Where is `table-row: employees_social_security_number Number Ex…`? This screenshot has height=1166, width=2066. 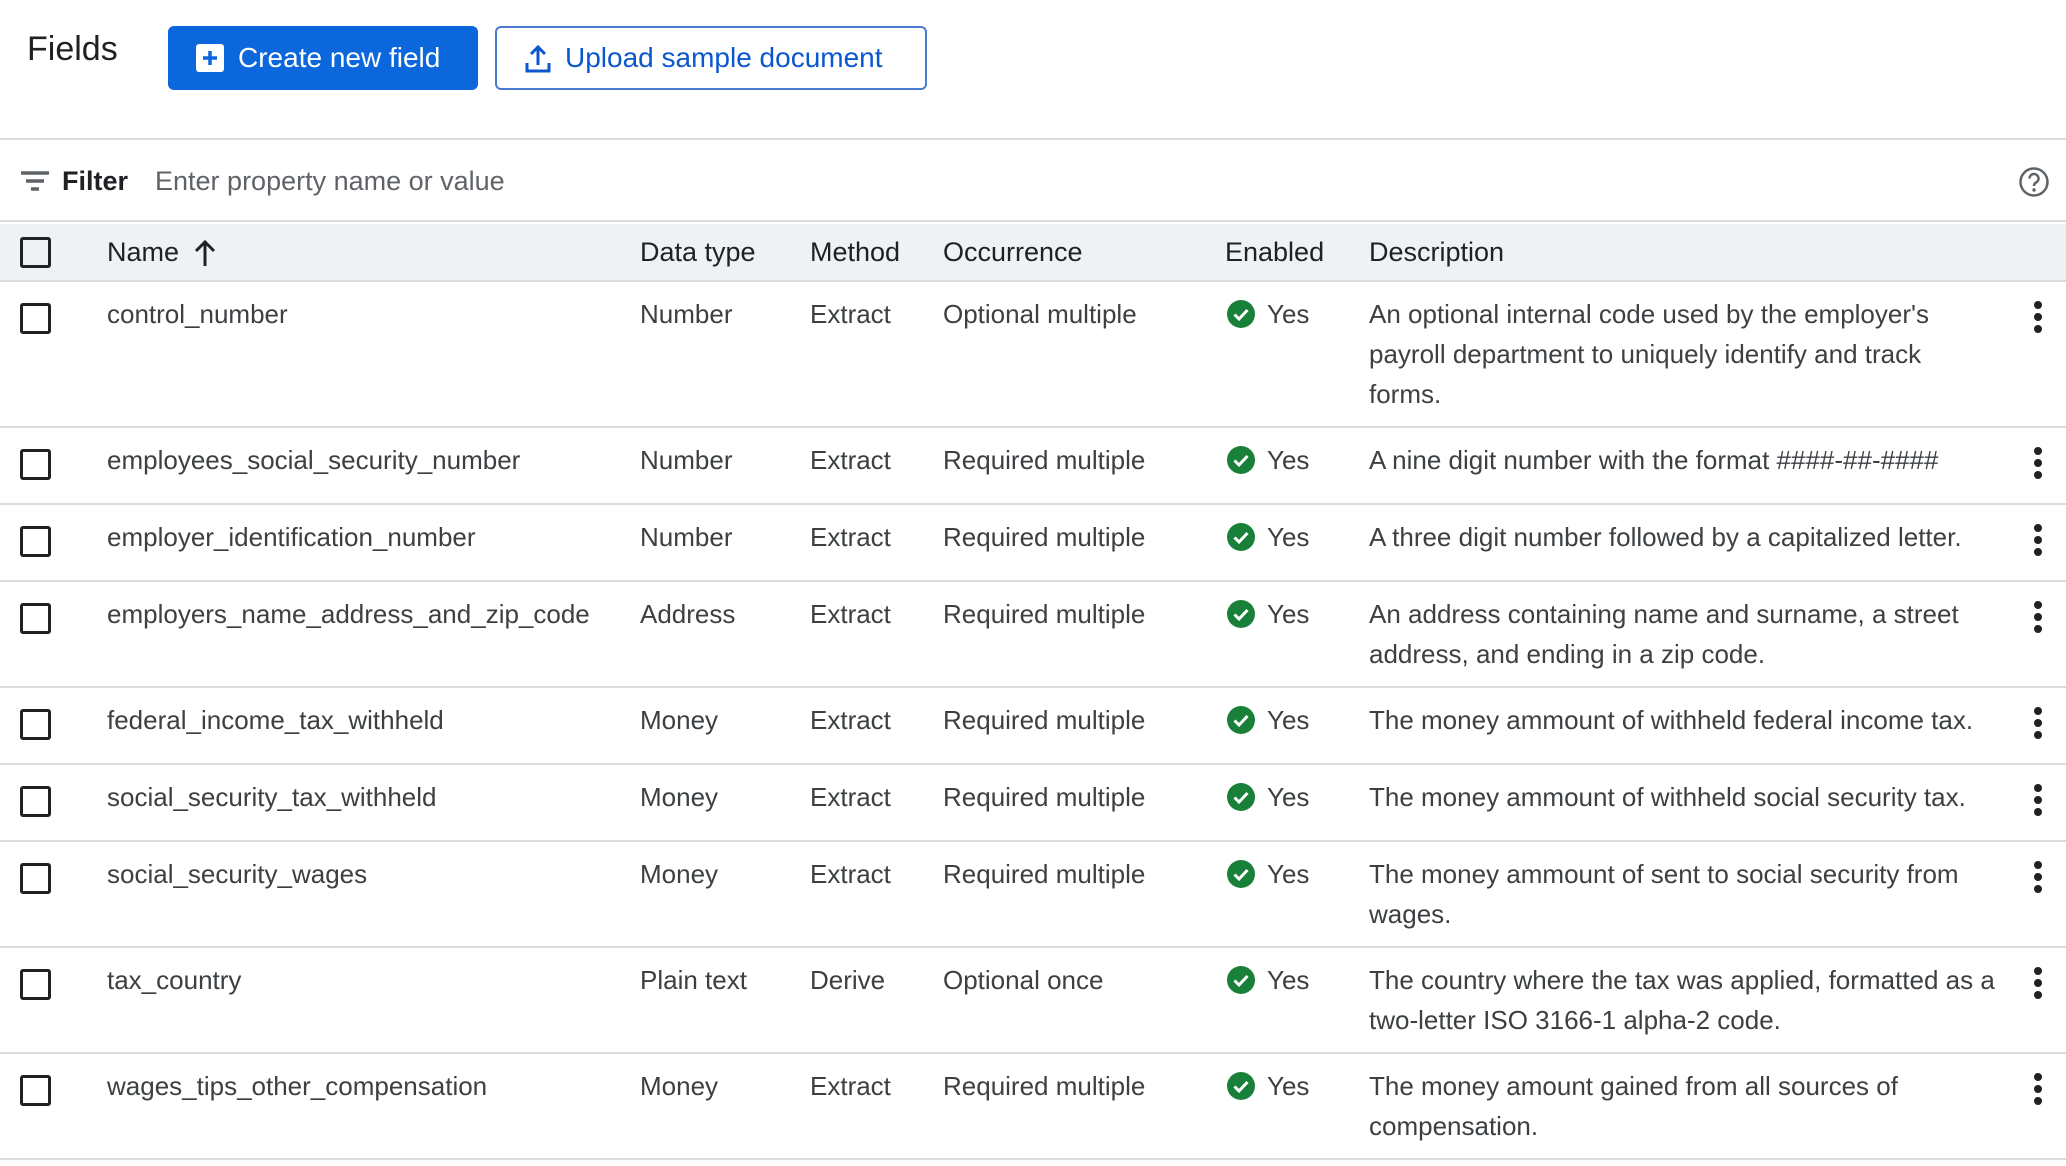 table-row: employees_social_security_number Number Ex… is located at coordinates (1033, 466).